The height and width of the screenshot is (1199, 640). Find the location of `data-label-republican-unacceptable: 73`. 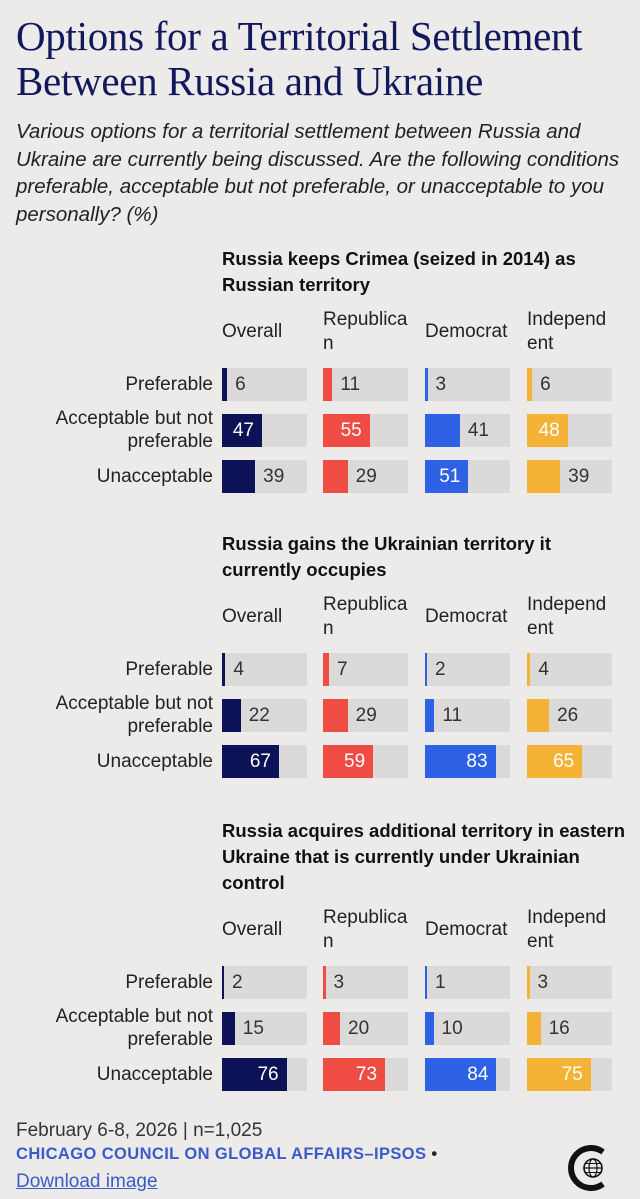

data-label-republican-unacceptable: 73 is located at coordinates (366, 1074).